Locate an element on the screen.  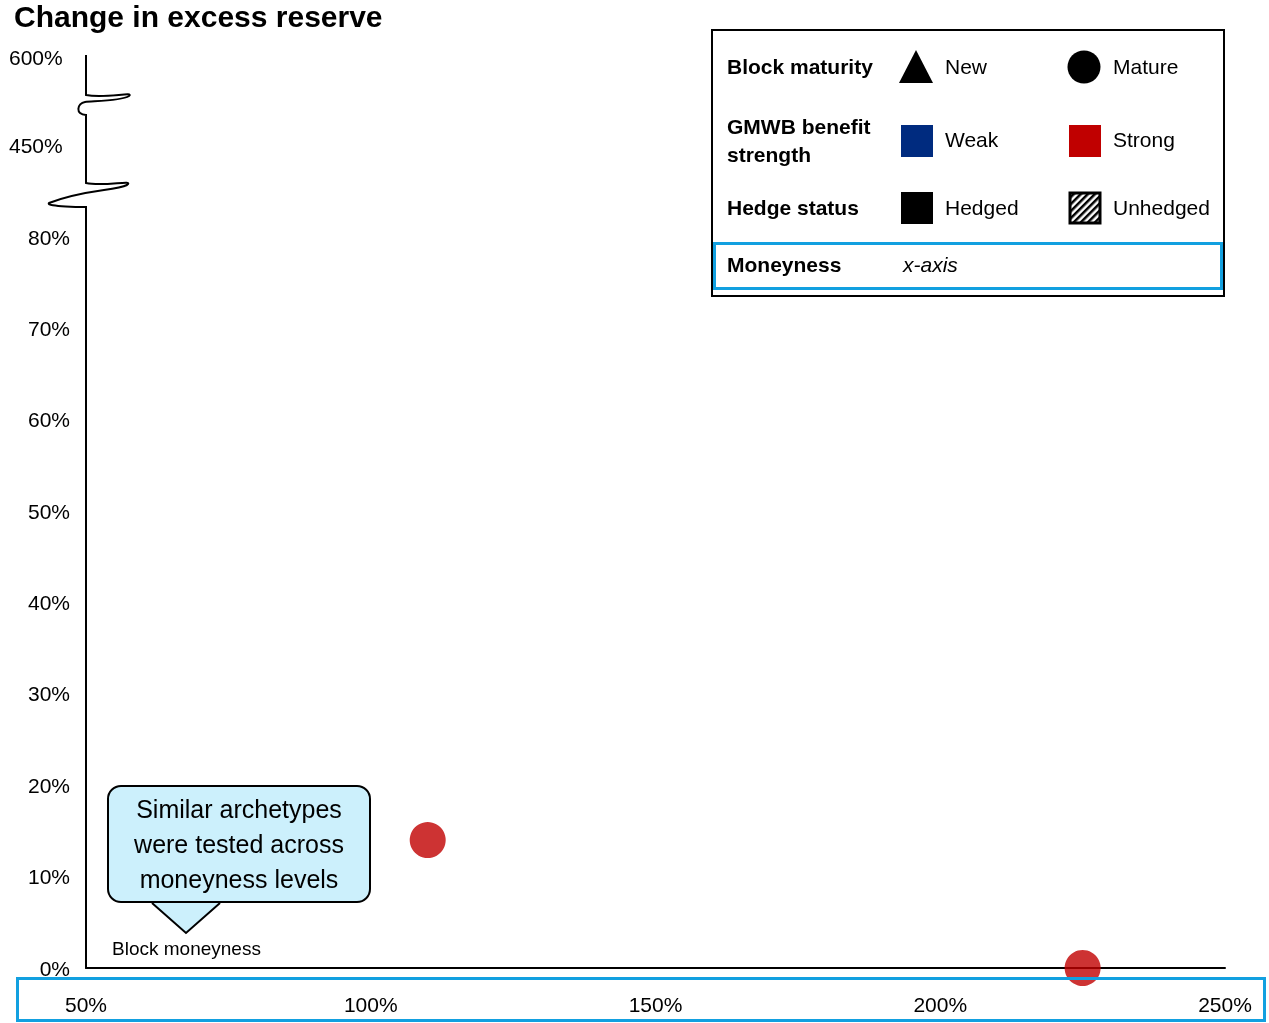
text: 600% is located at coordinates (36, 58).